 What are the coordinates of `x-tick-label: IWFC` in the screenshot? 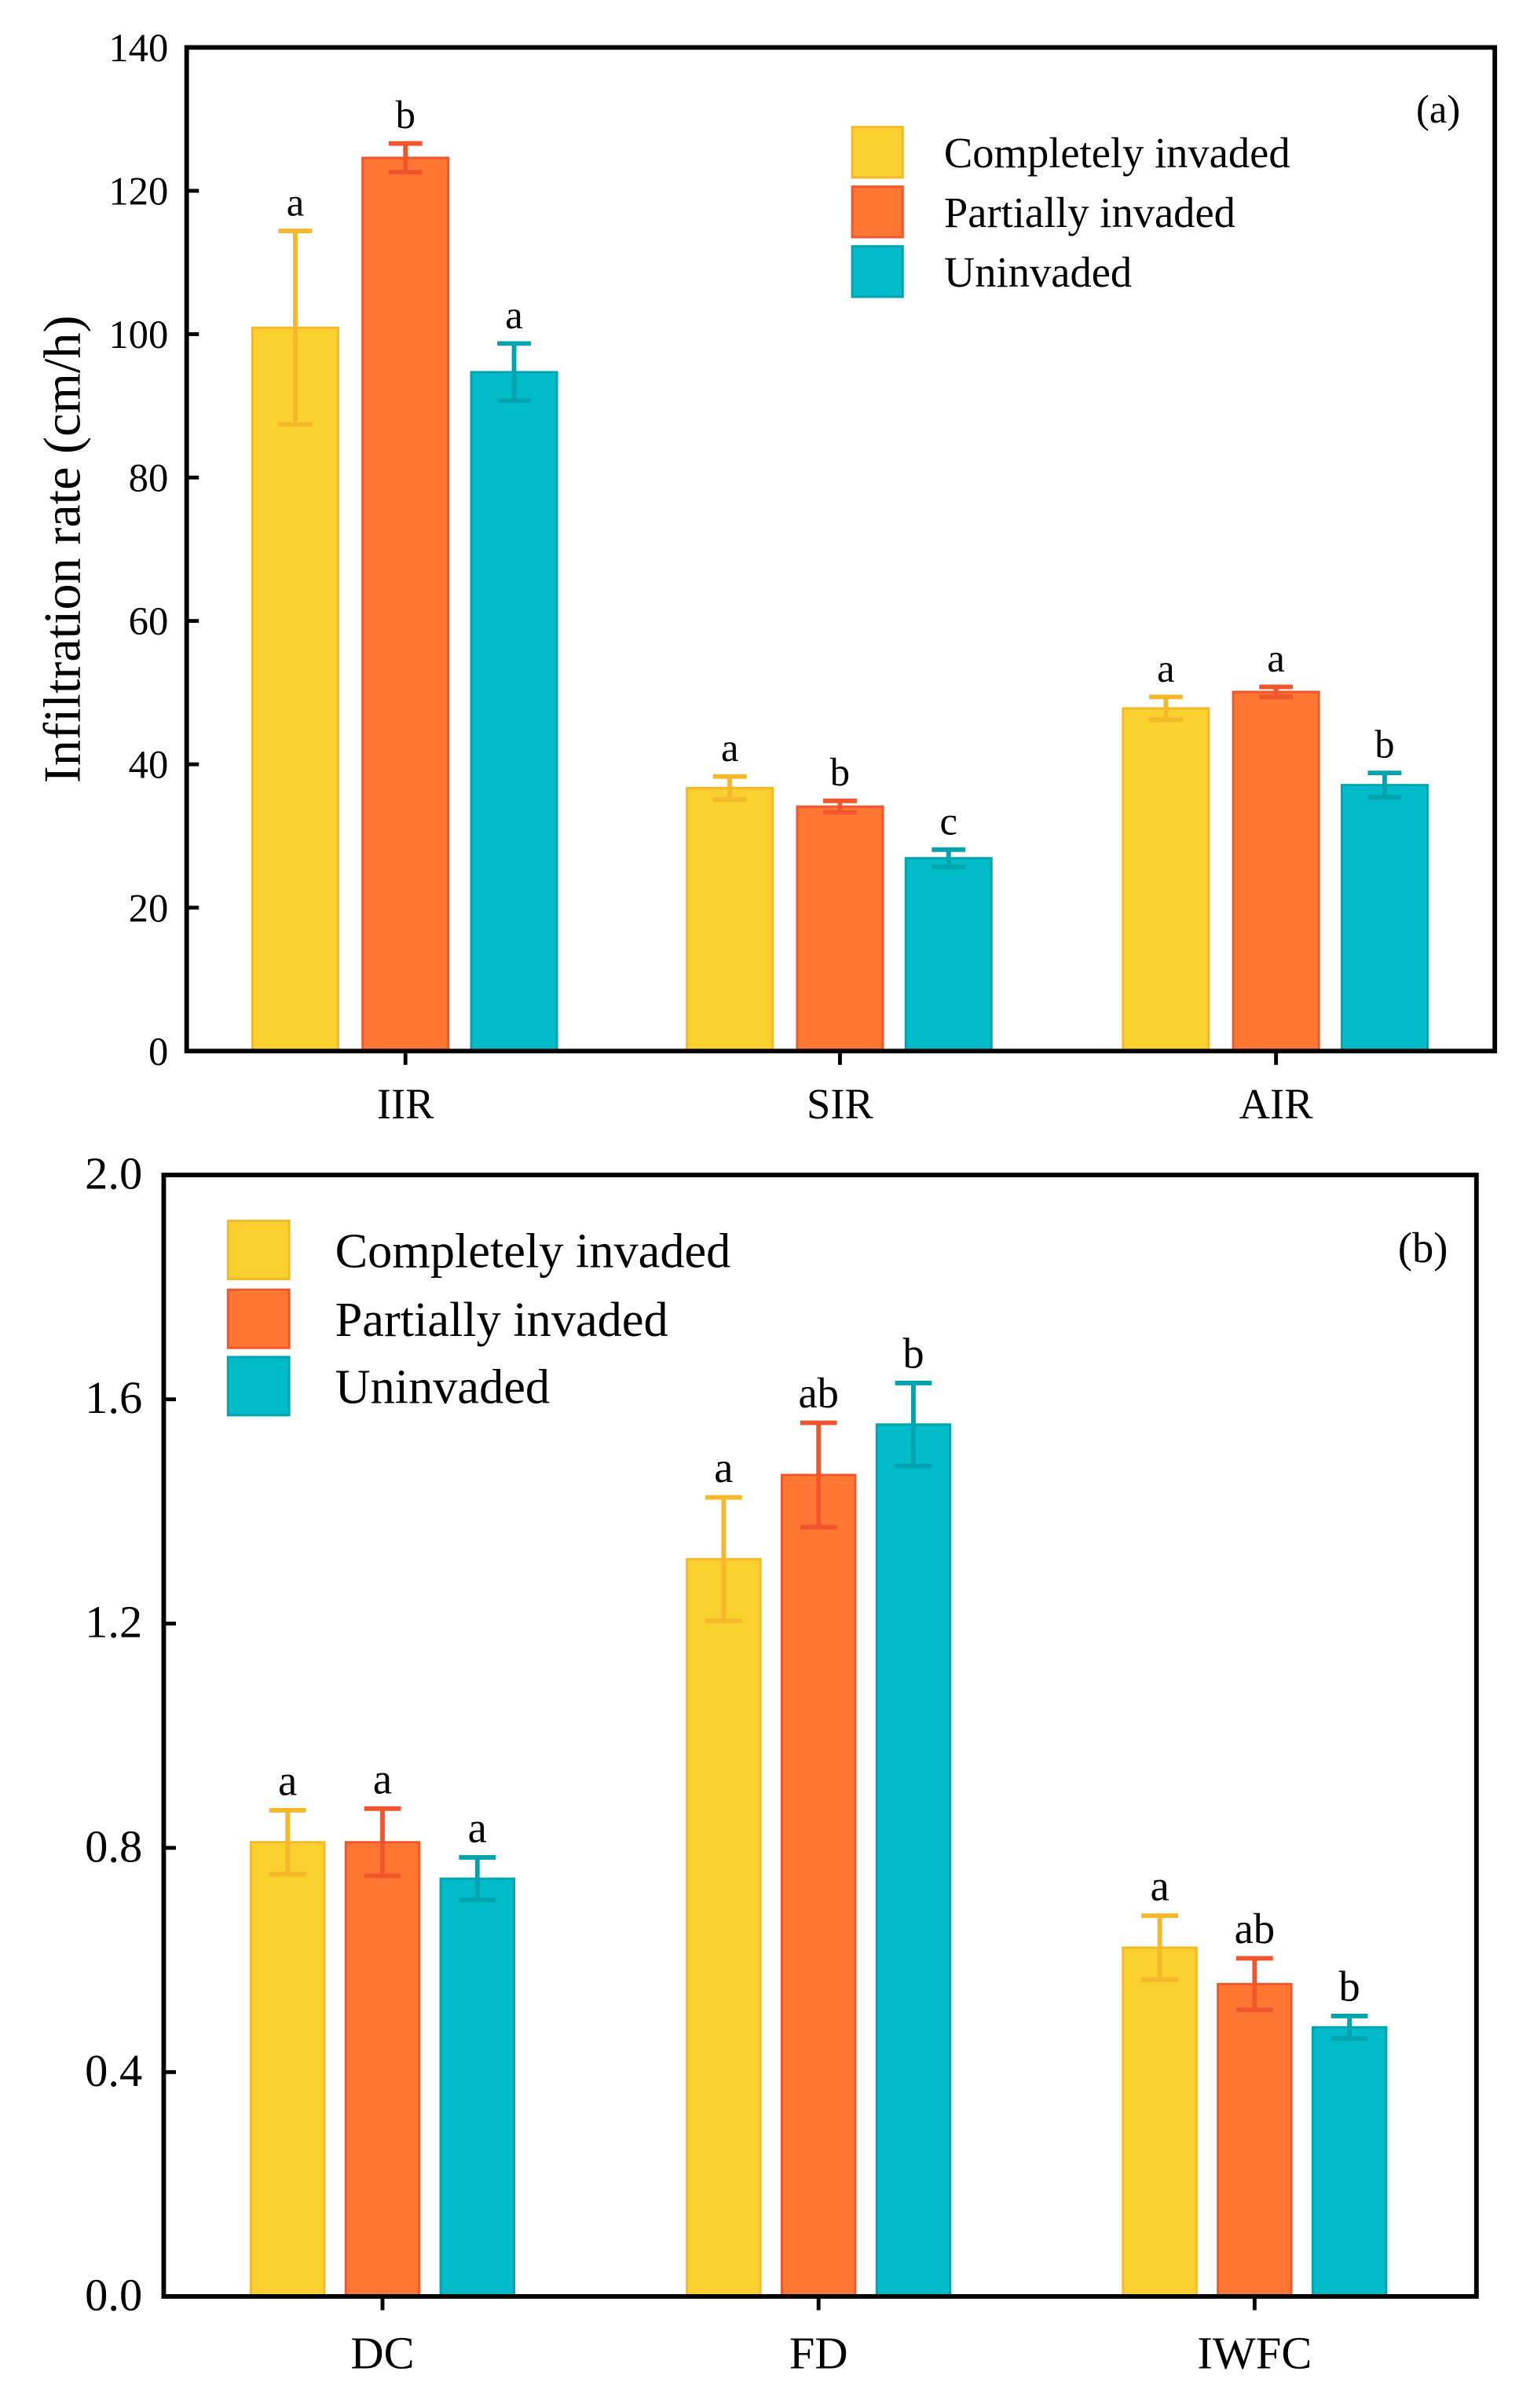 It's located at (1254, 2353).